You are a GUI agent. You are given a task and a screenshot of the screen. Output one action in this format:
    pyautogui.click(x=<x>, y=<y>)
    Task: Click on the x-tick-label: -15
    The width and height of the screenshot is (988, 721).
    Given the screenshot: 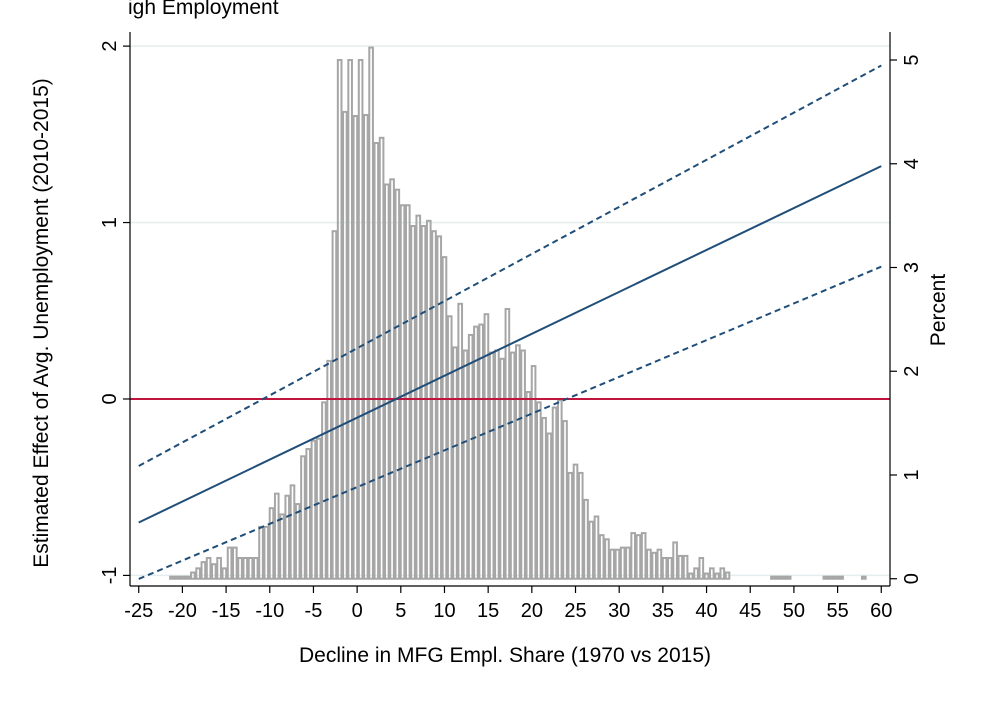 What is the action you would take?
    pyautogui.click(x=226, y=611)
    